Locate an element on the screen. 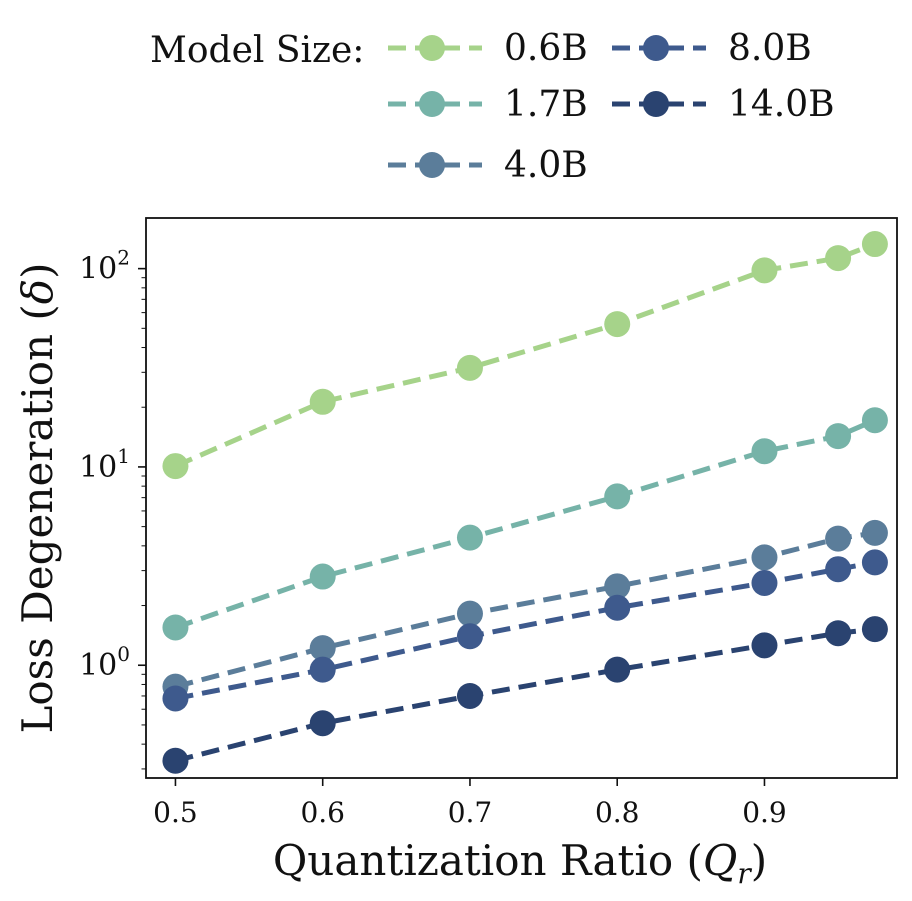 The image size is (912, 901). legend: Model Size: 0.6B 1.7B 4.0B 8.0B 14.0B is located at coordinates (492, 107).